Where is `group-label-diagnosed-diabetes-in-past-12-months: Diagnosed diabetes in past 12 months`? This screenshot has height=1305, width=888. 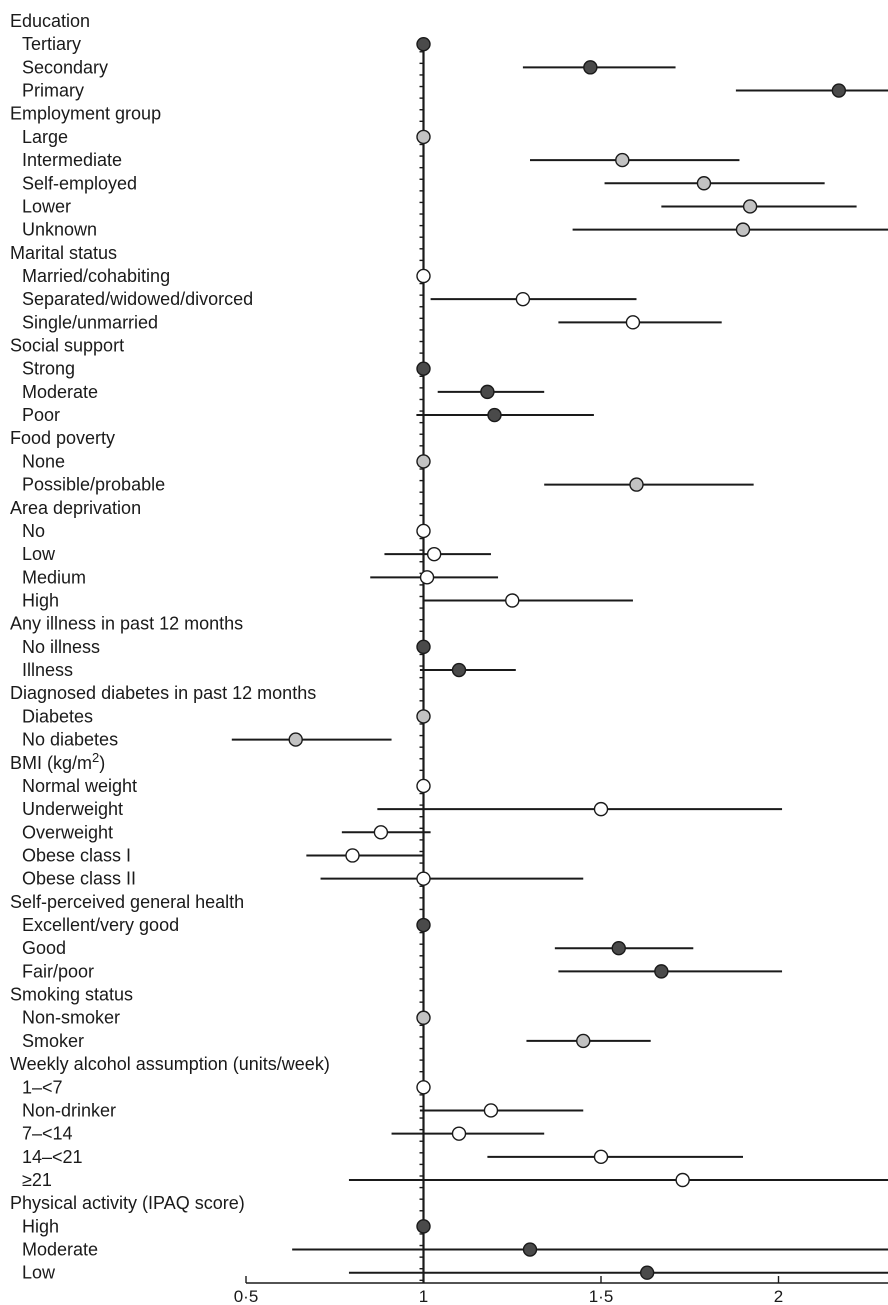 group-label-diagnosed-diabetes-in-past-12-months: Diagnosed diabetes in past 12 months is located at coordinates (163, 693).